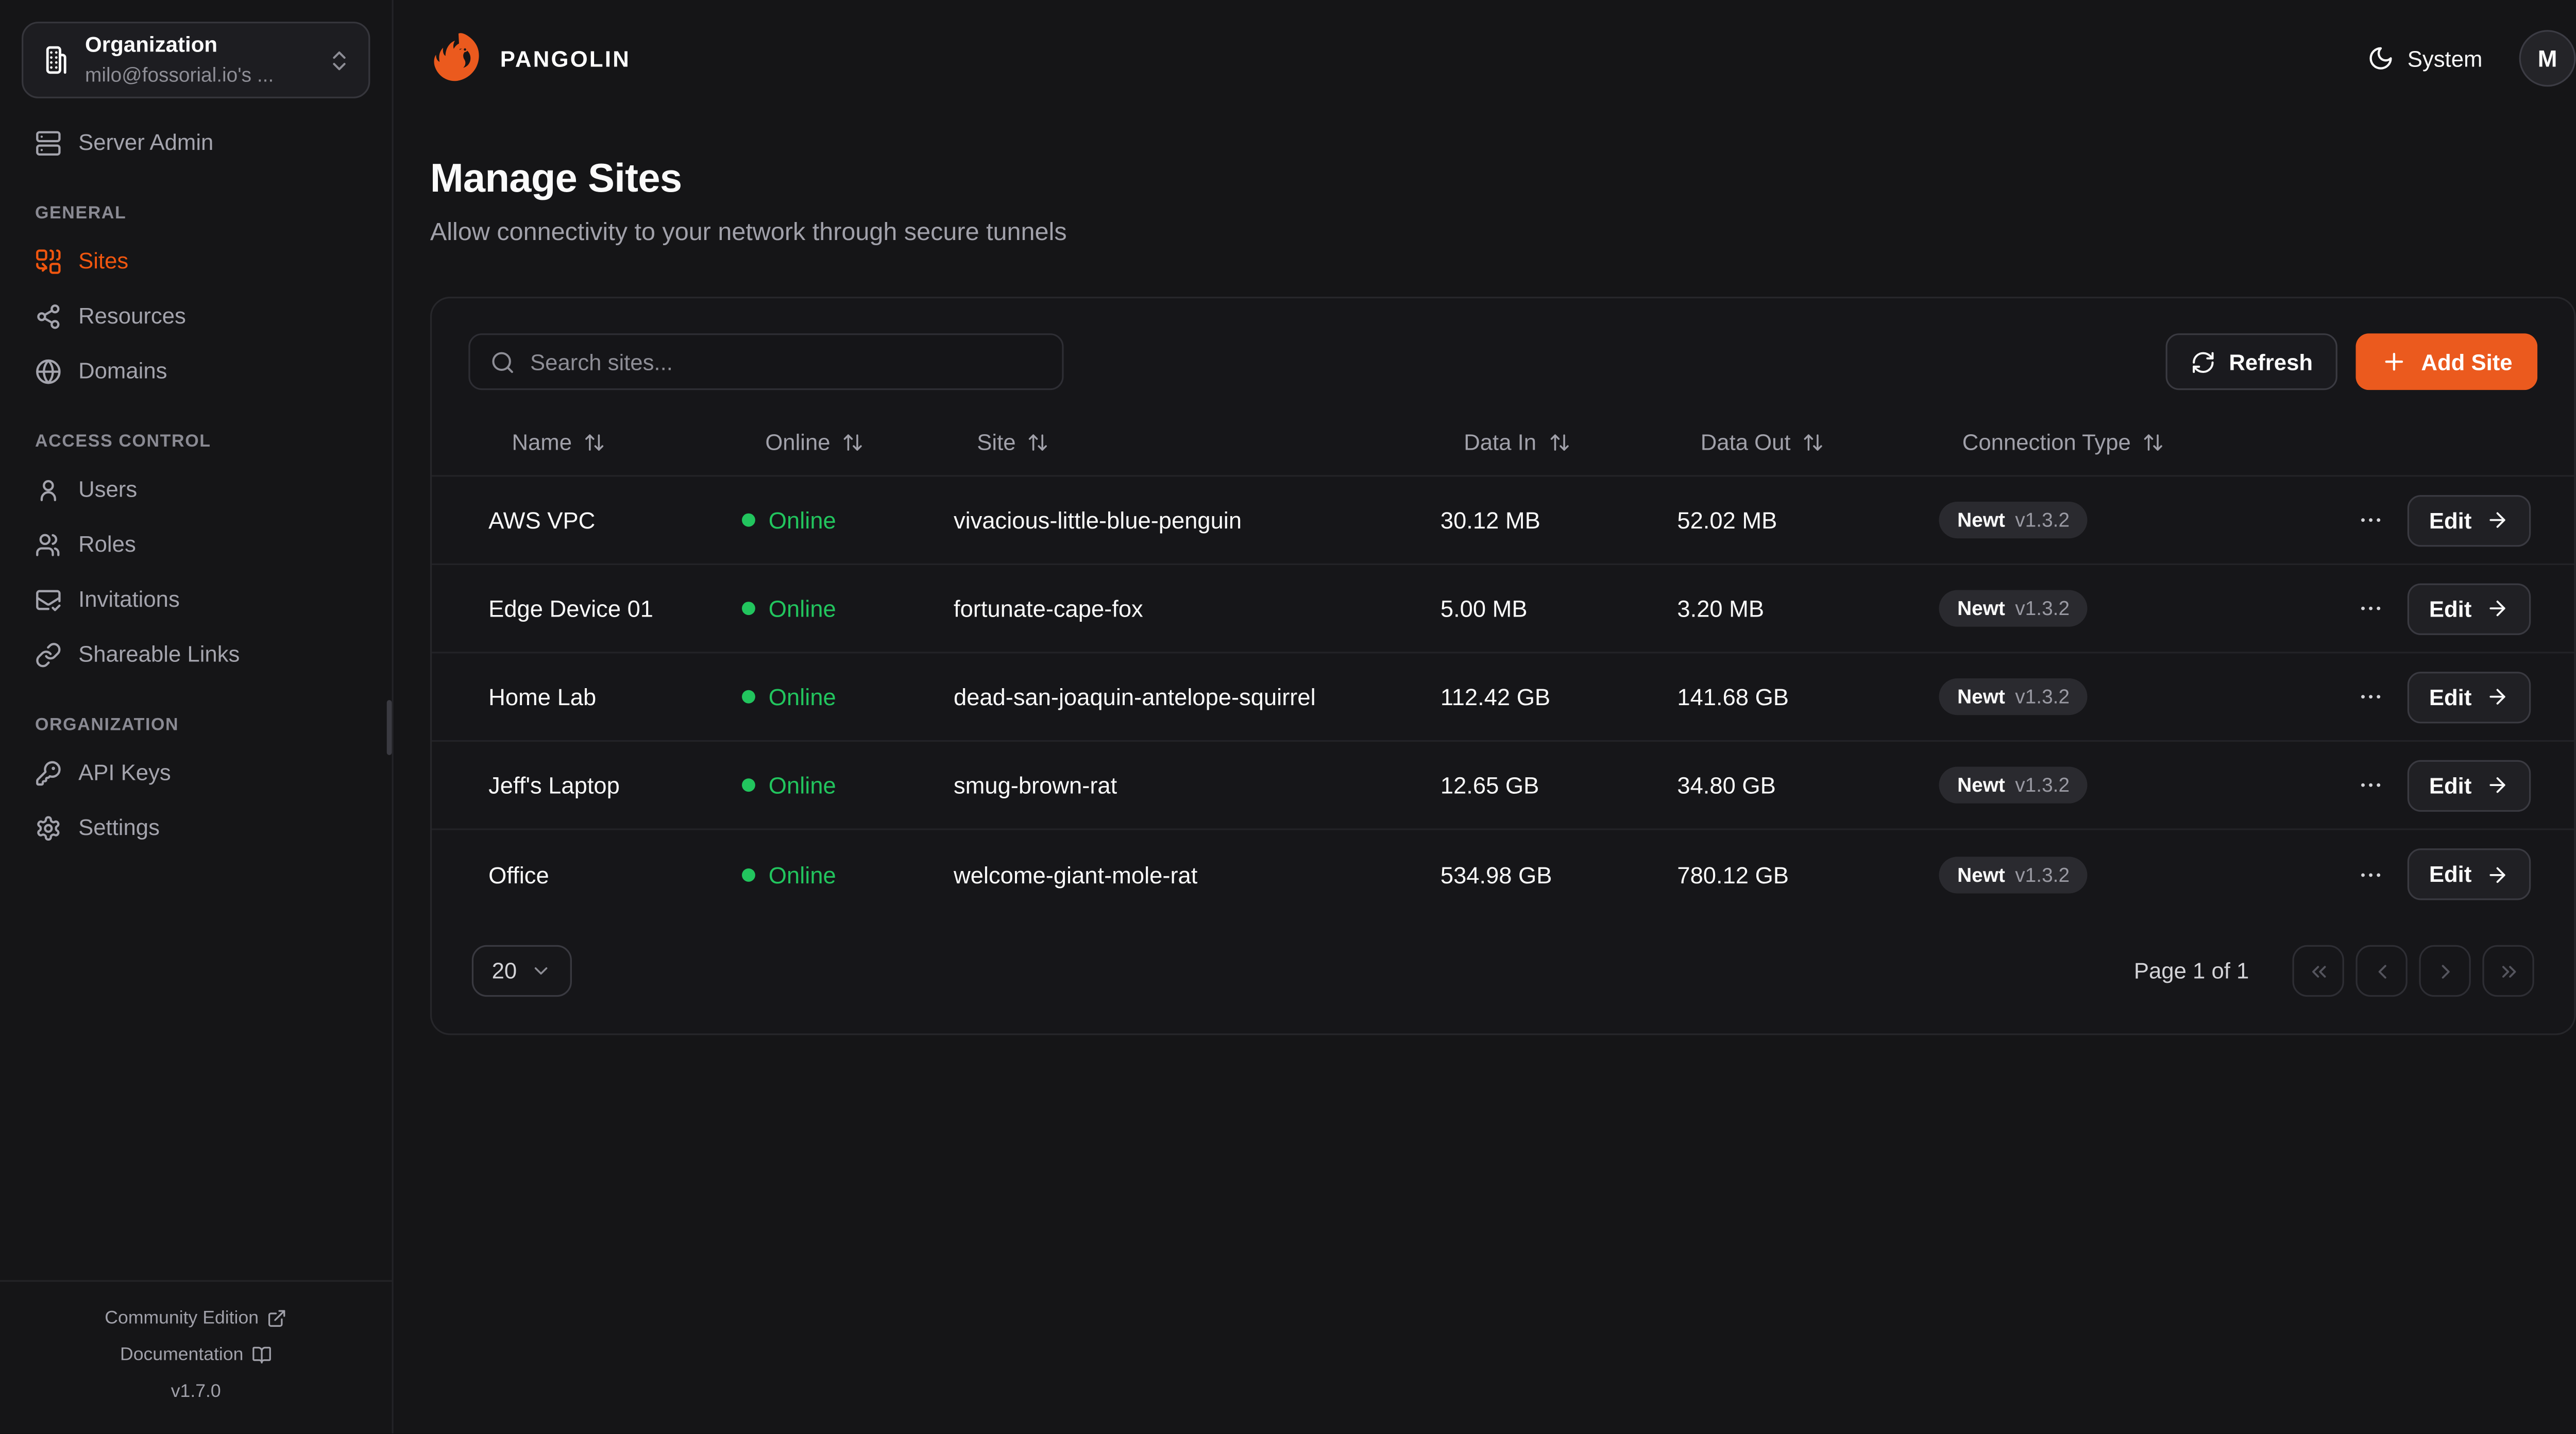 The image size is (2576, 1434). Describe the element at coordinates (196, 371) in the screenshot. I see `sidebar-item-domains: Domains` at that location.